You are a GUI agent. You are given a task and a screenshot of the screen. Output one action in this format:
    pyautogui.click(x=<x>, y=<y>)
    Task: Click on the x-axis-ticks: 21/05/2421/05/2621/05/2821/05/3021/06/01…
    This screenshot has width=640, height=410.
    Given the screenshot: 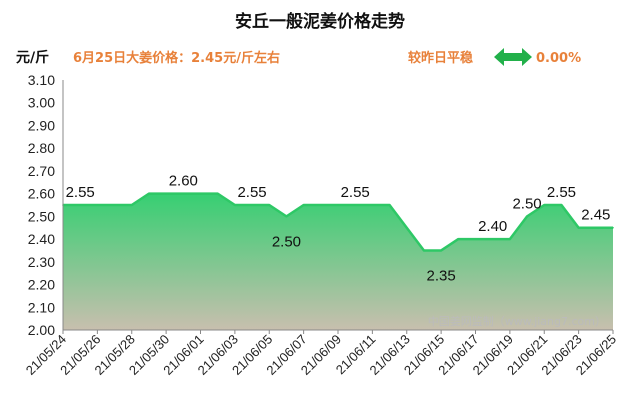 What is the action you would take?
    pyautogui.click(x=321, y=354)
    